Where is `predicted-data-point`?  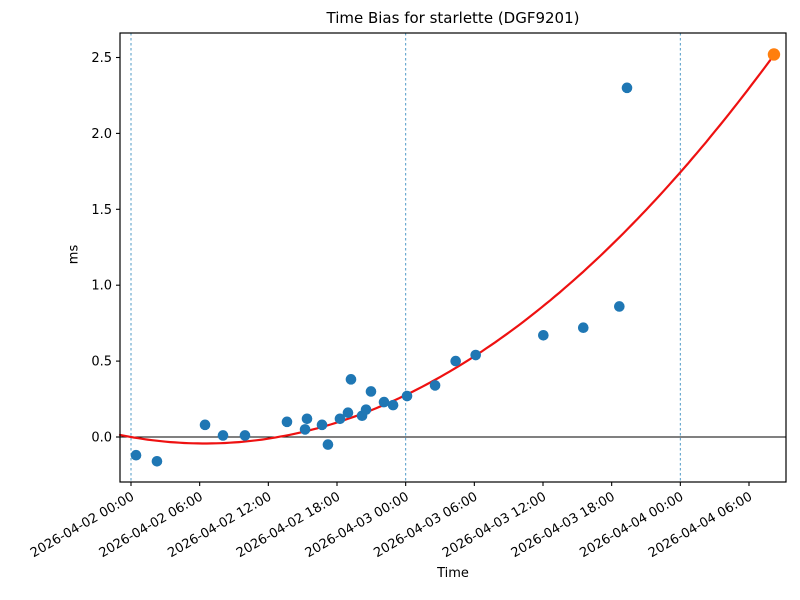
predicted-data-point is located at coordinates (774, 54).